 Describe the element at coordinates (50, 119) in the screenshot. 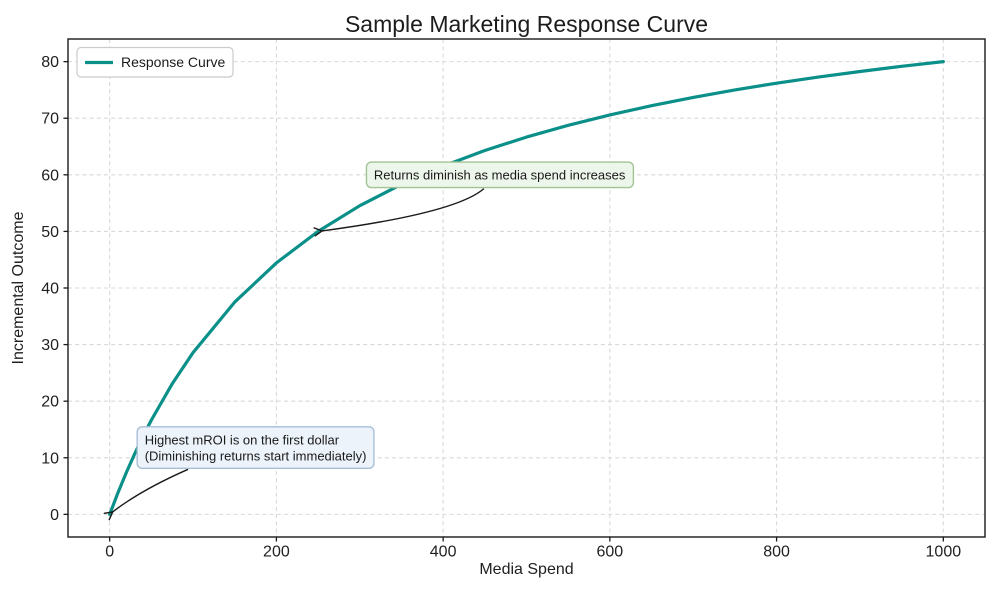

I see `y-tick-label: 70` at that location.